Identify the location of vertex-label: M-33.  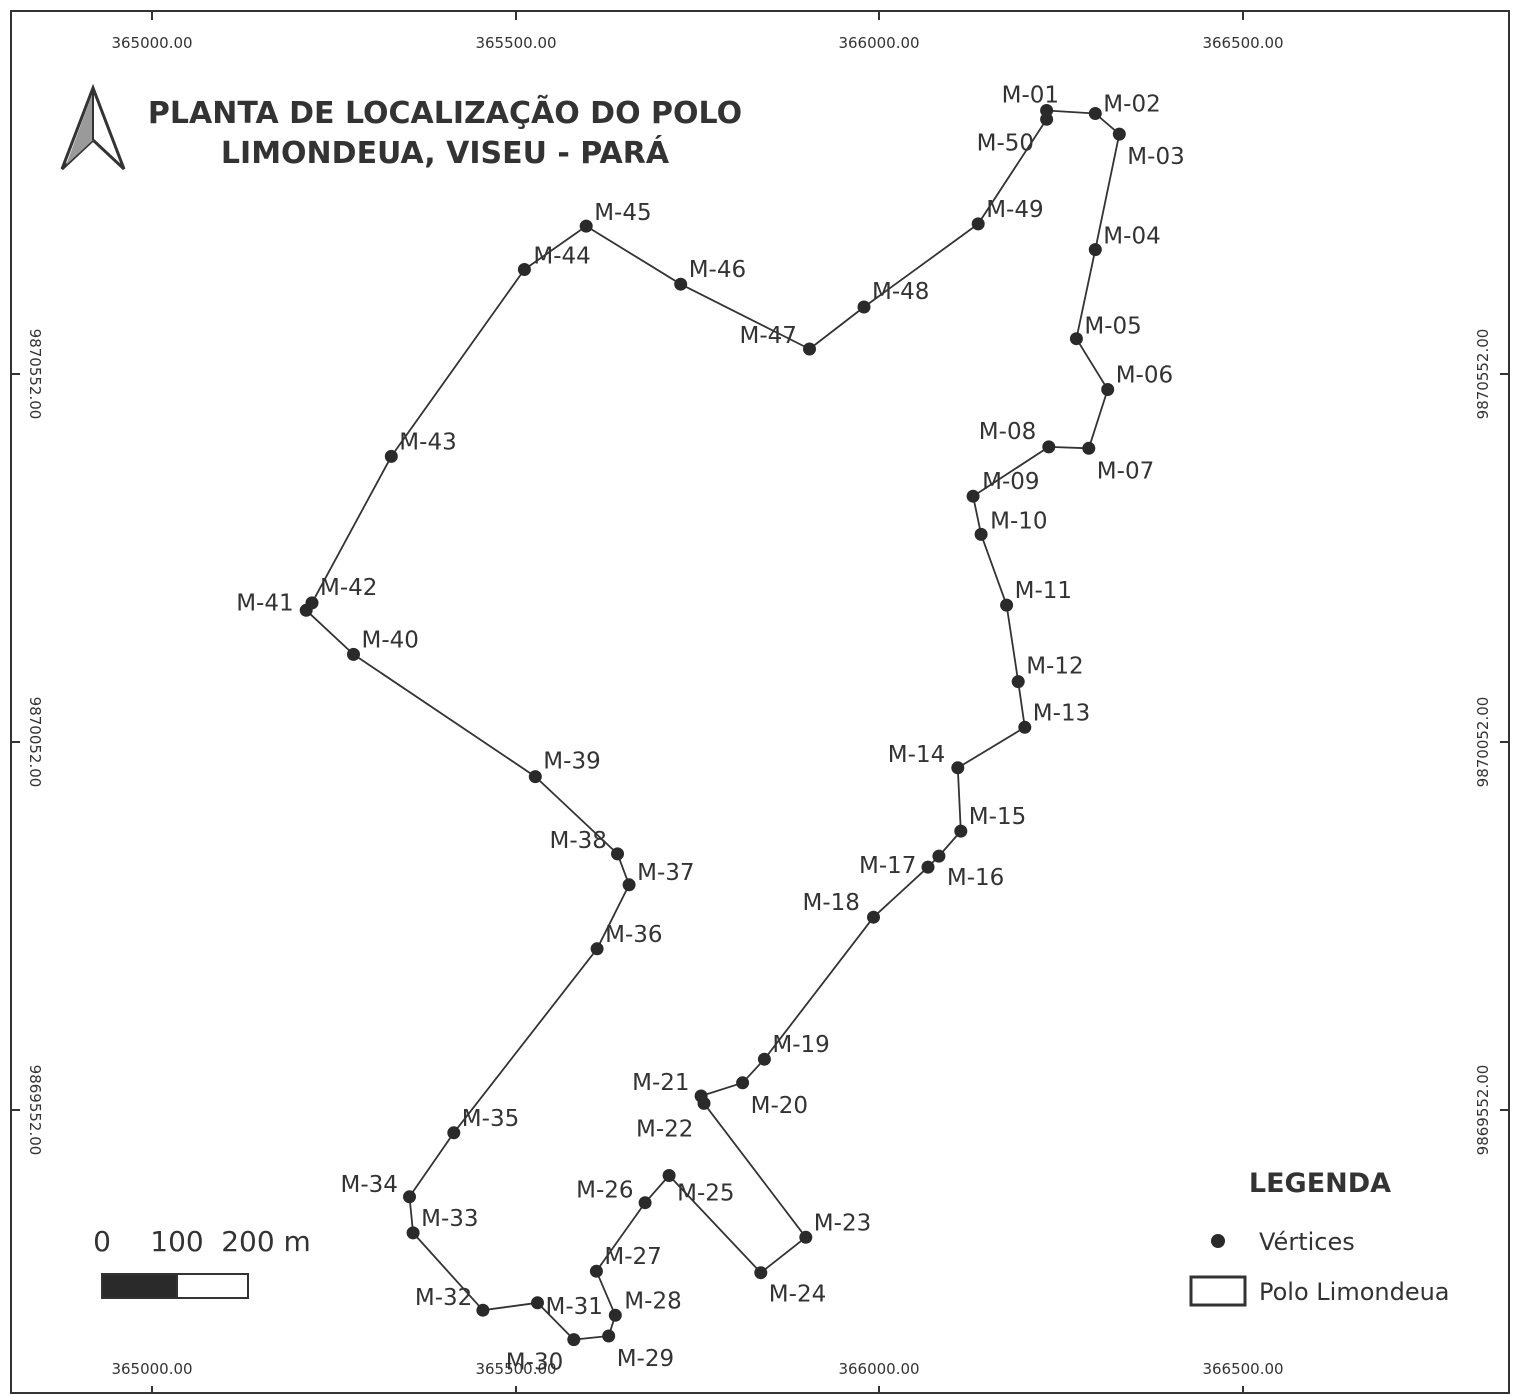
(449, 1219).